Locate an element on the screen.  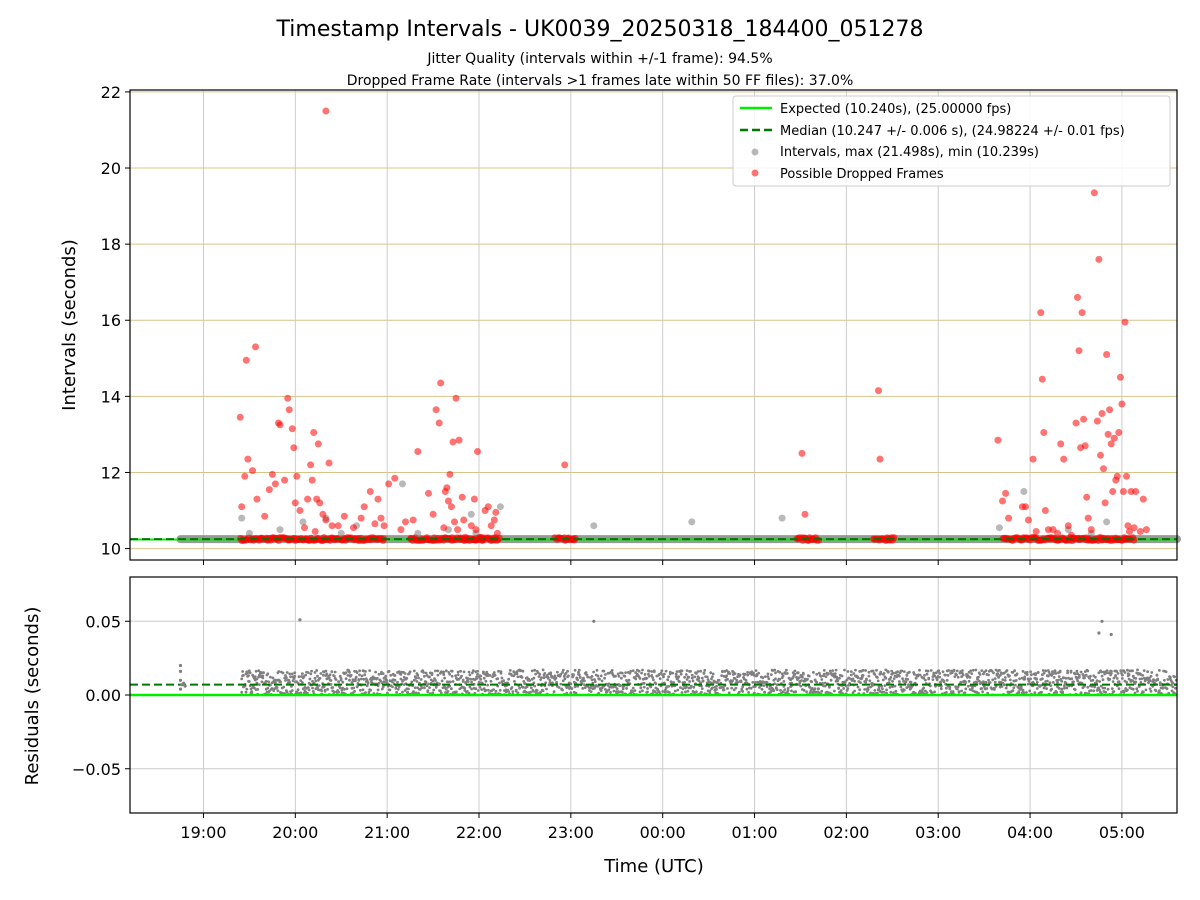
legend-intervals-swatch is located at coordinates (755, 152).